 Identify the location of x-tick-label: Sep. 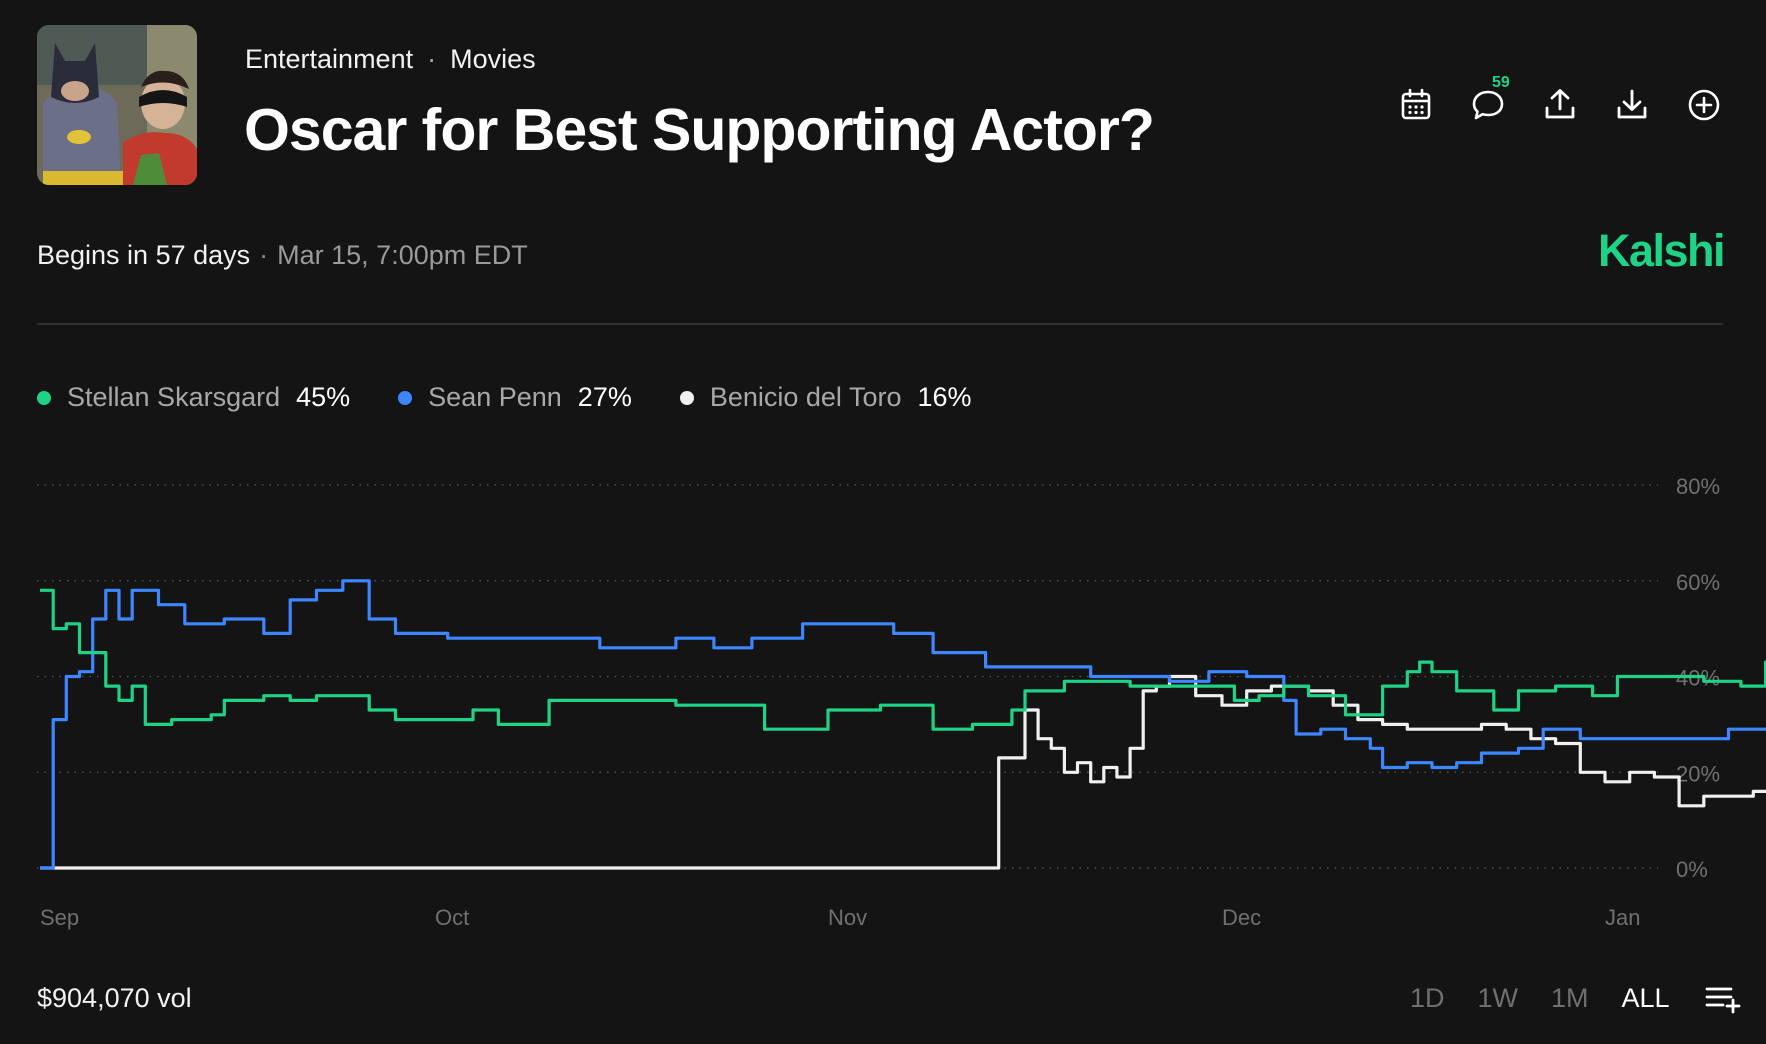
(59, 917).